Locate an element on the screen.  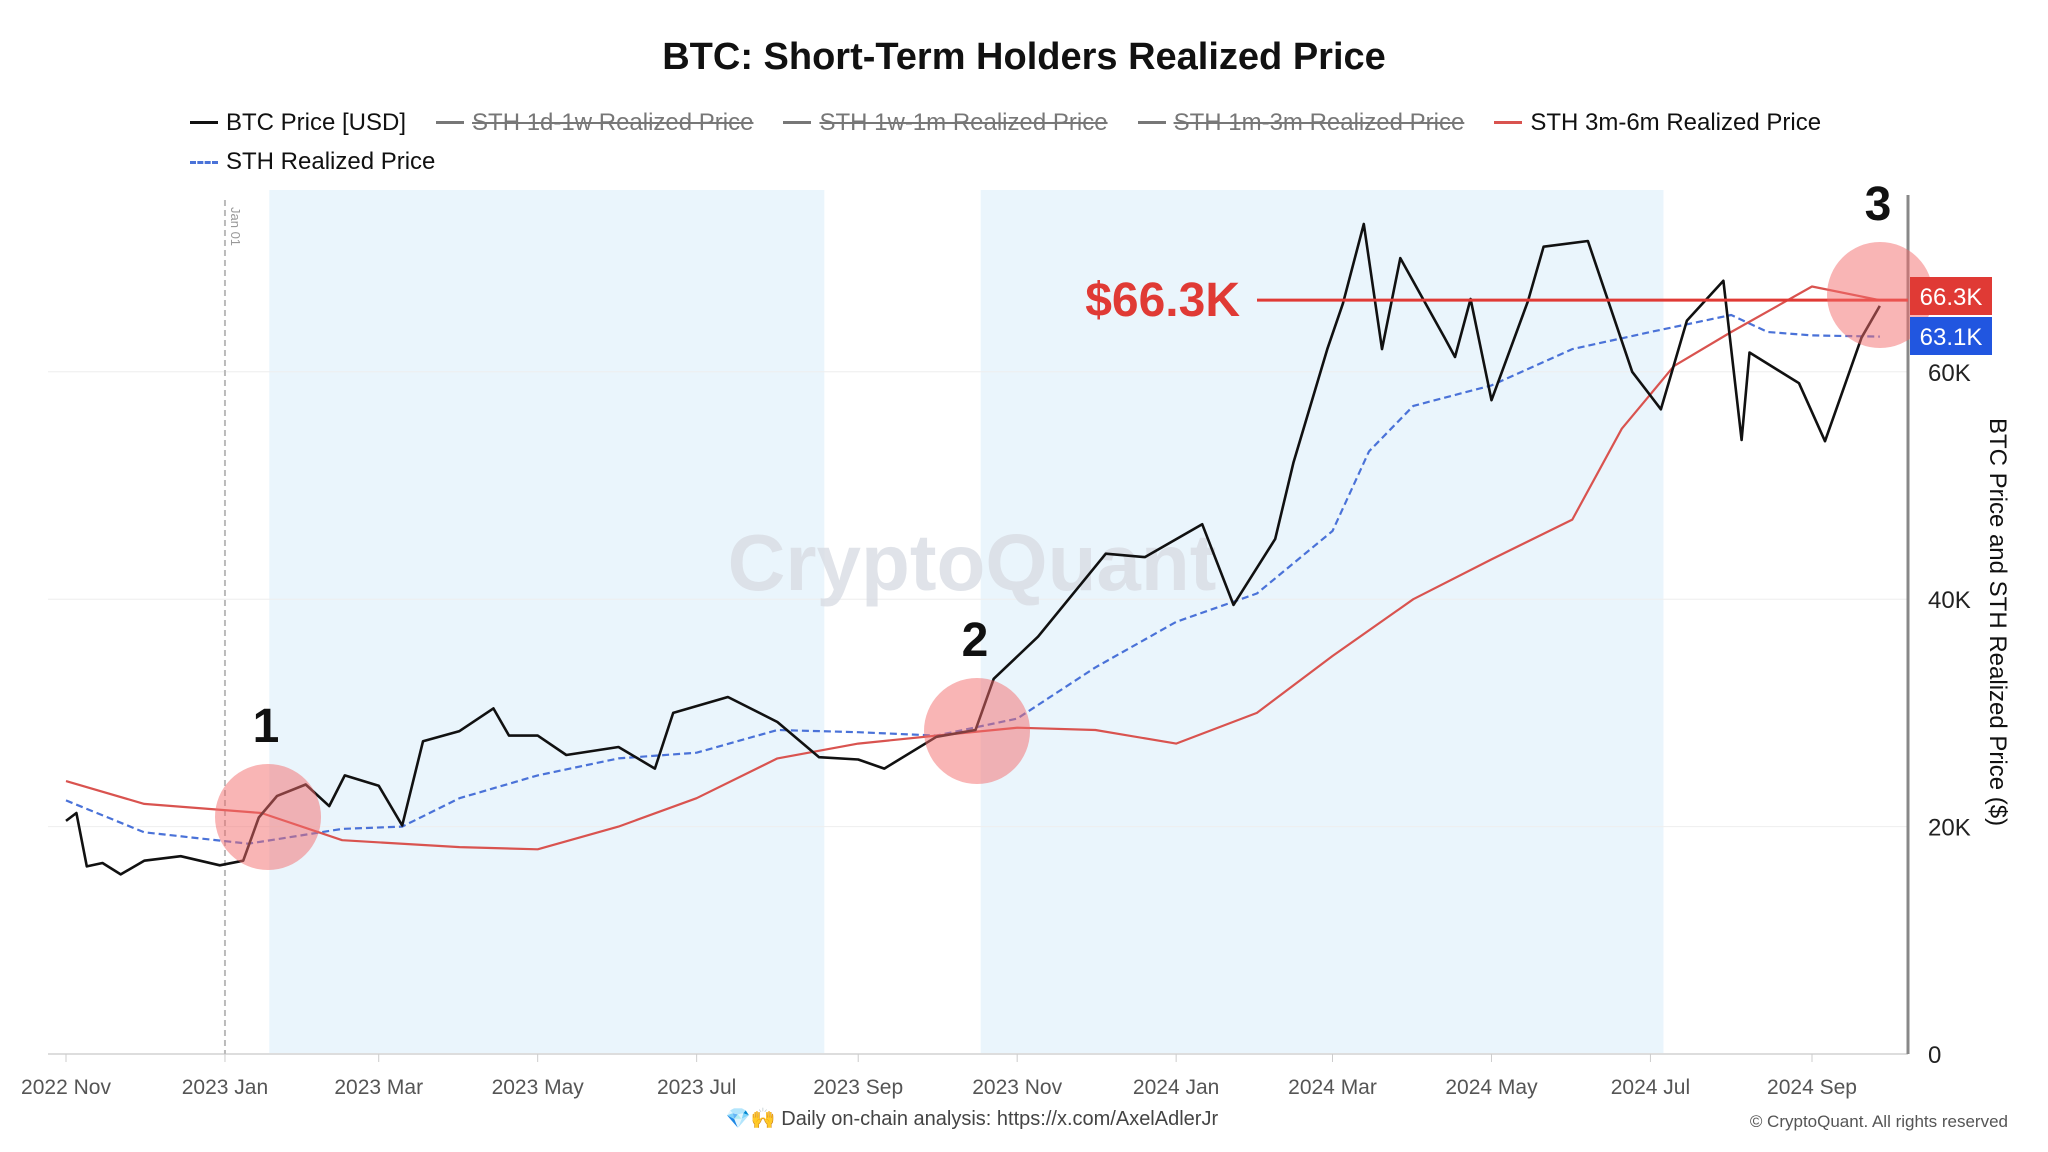
y-tick-label: 20K is located at coordinates (1949, 828).